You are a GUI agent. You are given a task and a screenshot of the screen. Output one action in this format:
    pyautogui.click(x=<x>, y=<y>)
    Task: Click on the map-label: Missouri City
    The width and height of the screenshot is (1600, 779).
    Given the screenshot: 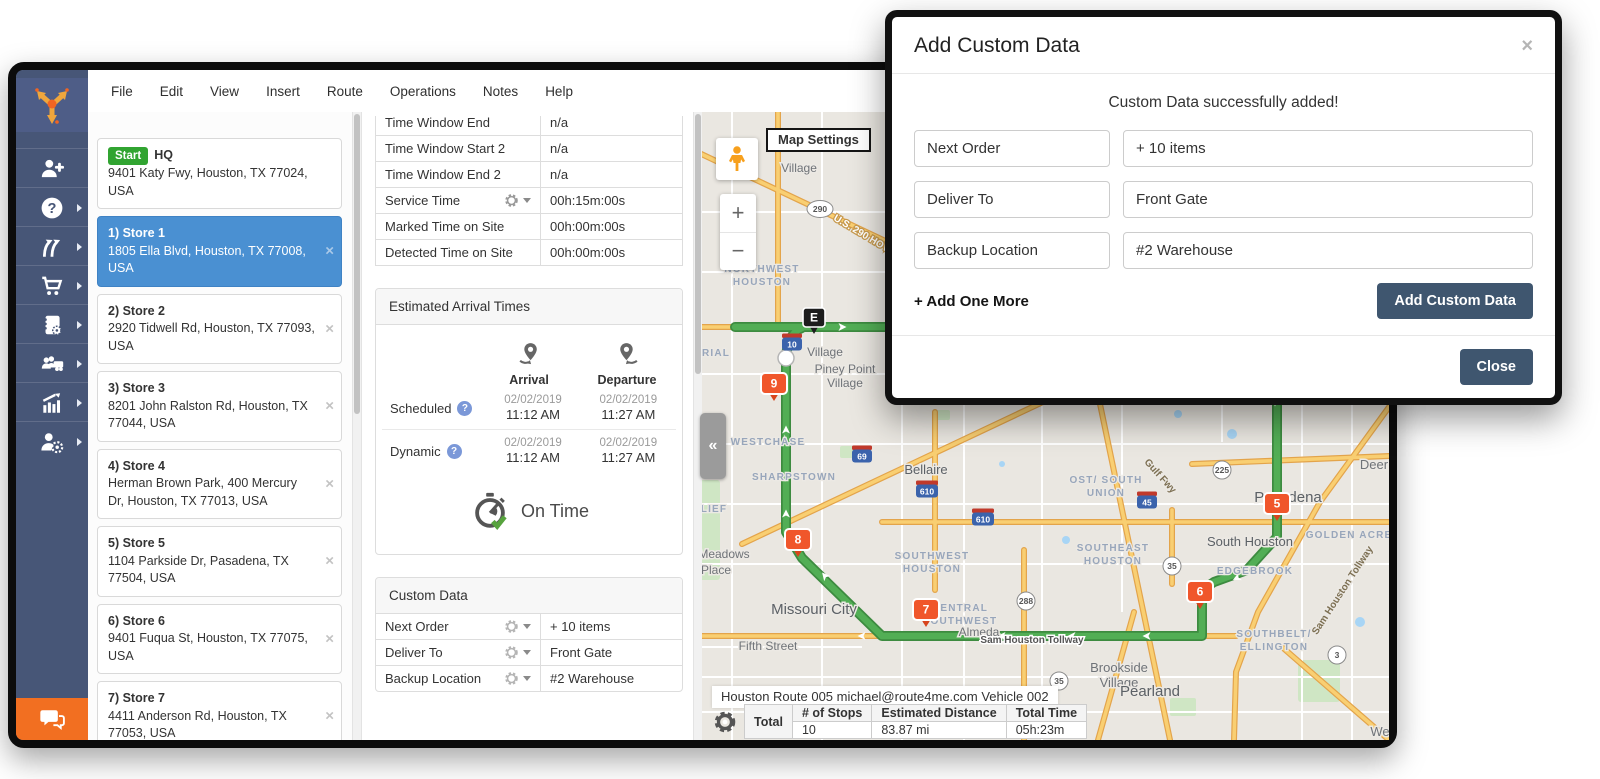 What is the action you would take?
    pyautogui.click(x=814, y=609)
    